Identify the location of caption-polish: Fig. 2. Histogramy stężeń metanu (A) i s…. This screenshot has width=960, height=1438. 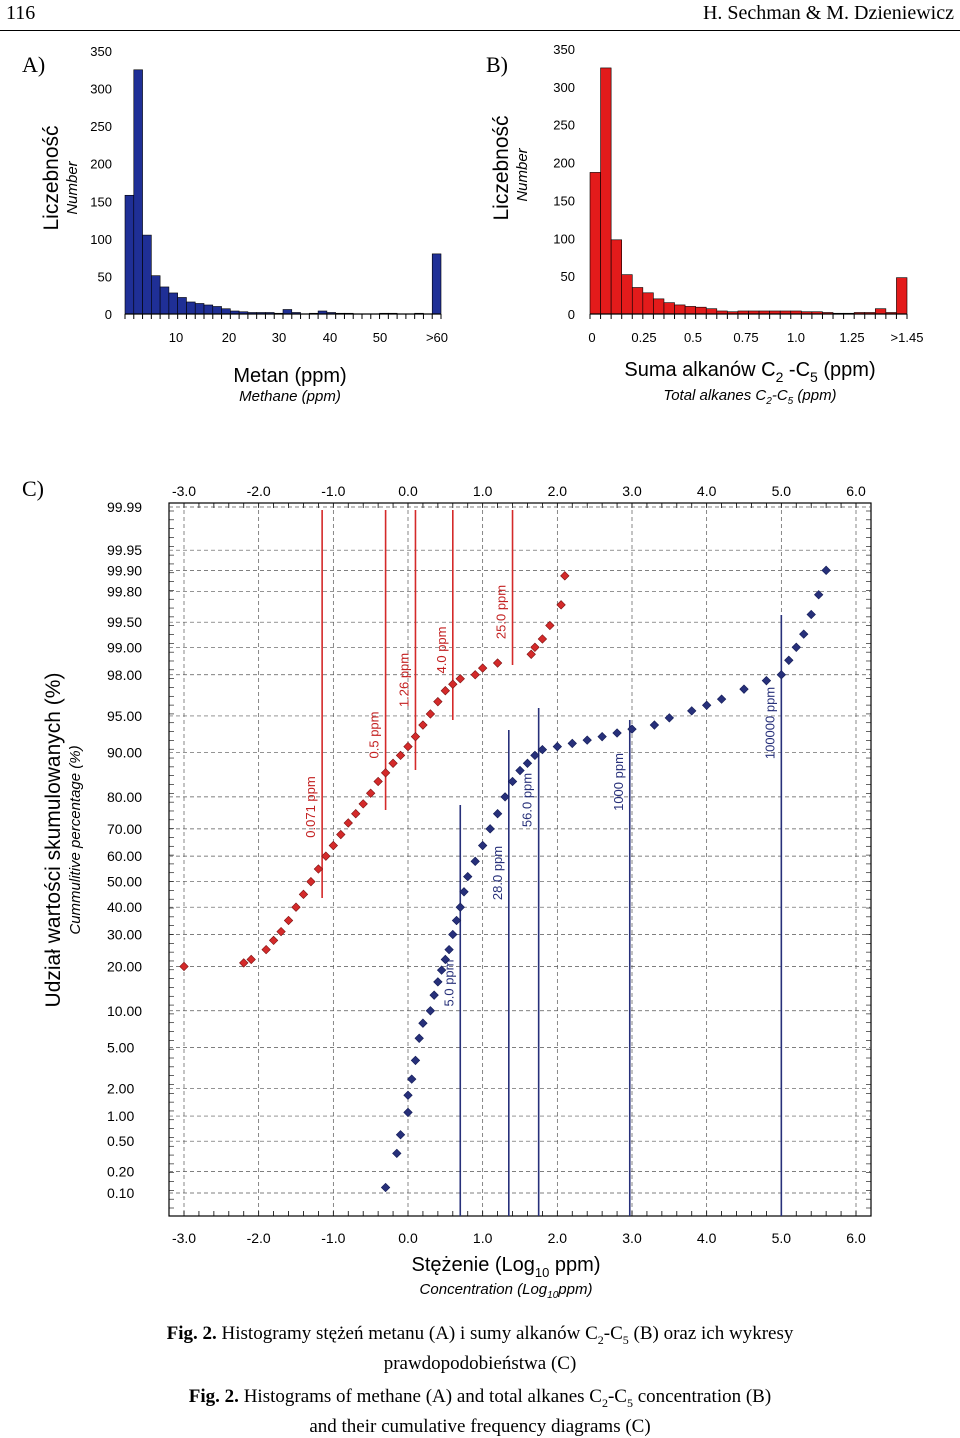
(480, 1348).